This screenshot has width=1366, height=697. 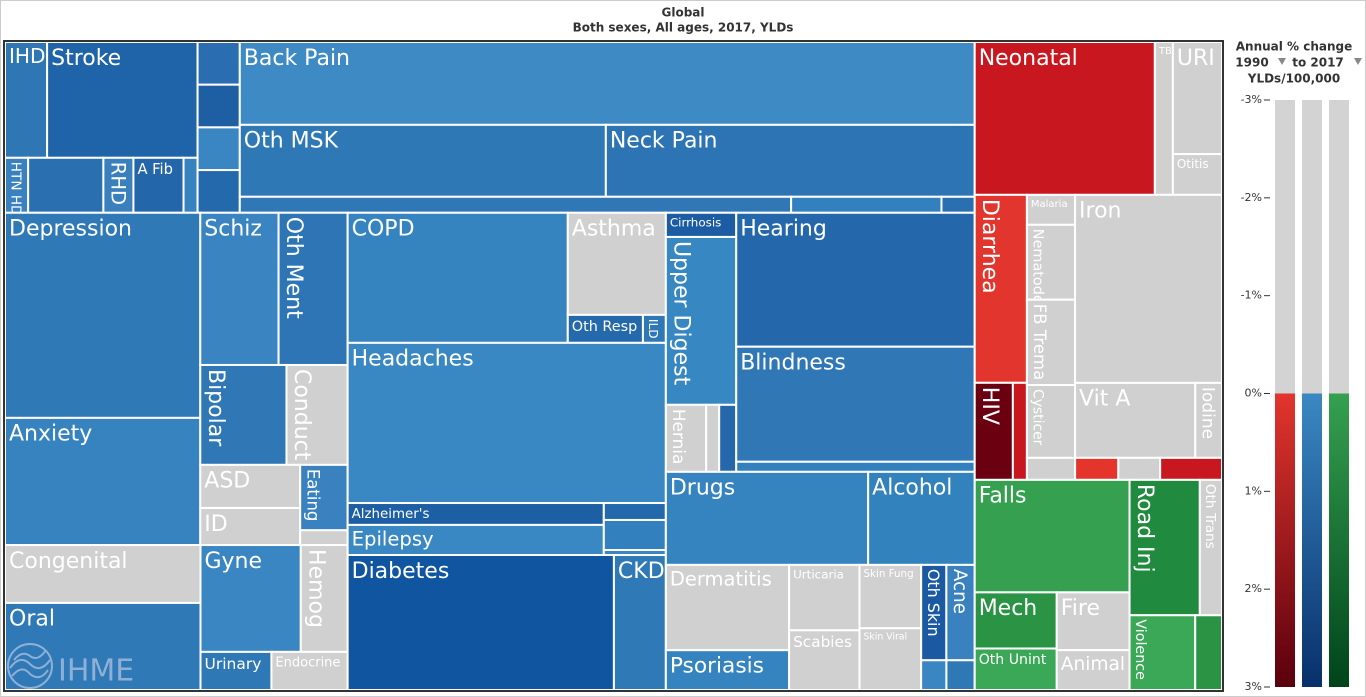 I want to click on cell-label: CKD, so click(x=641, y=571).